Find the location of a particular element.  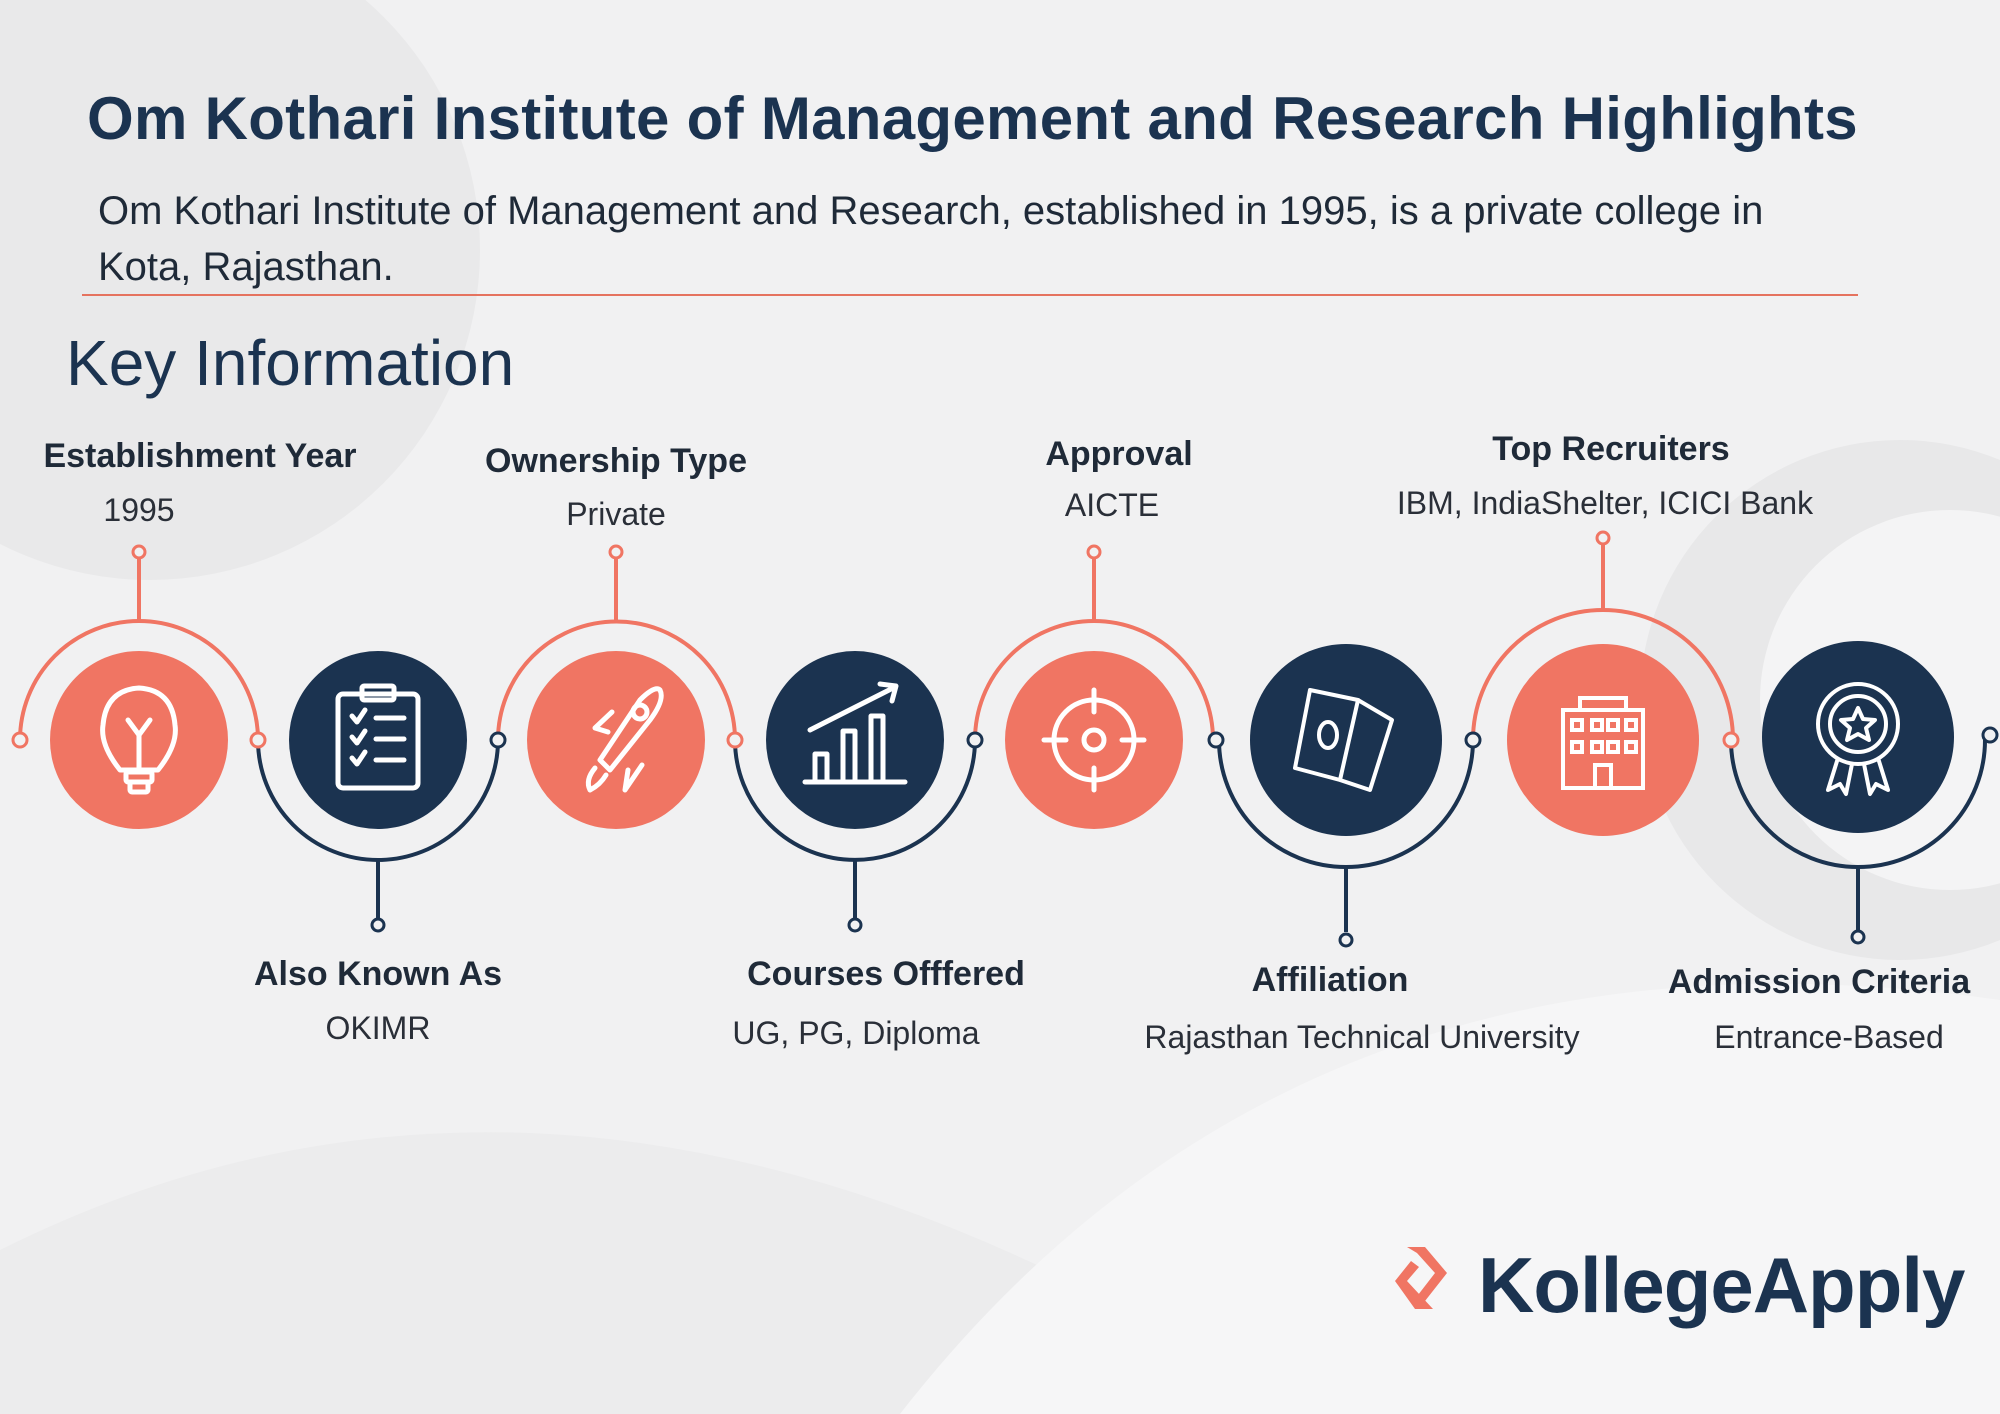

top-recruiters-value: IBM, IndiaShelter, ICICI Bank is located at coordinates (1605, 503).